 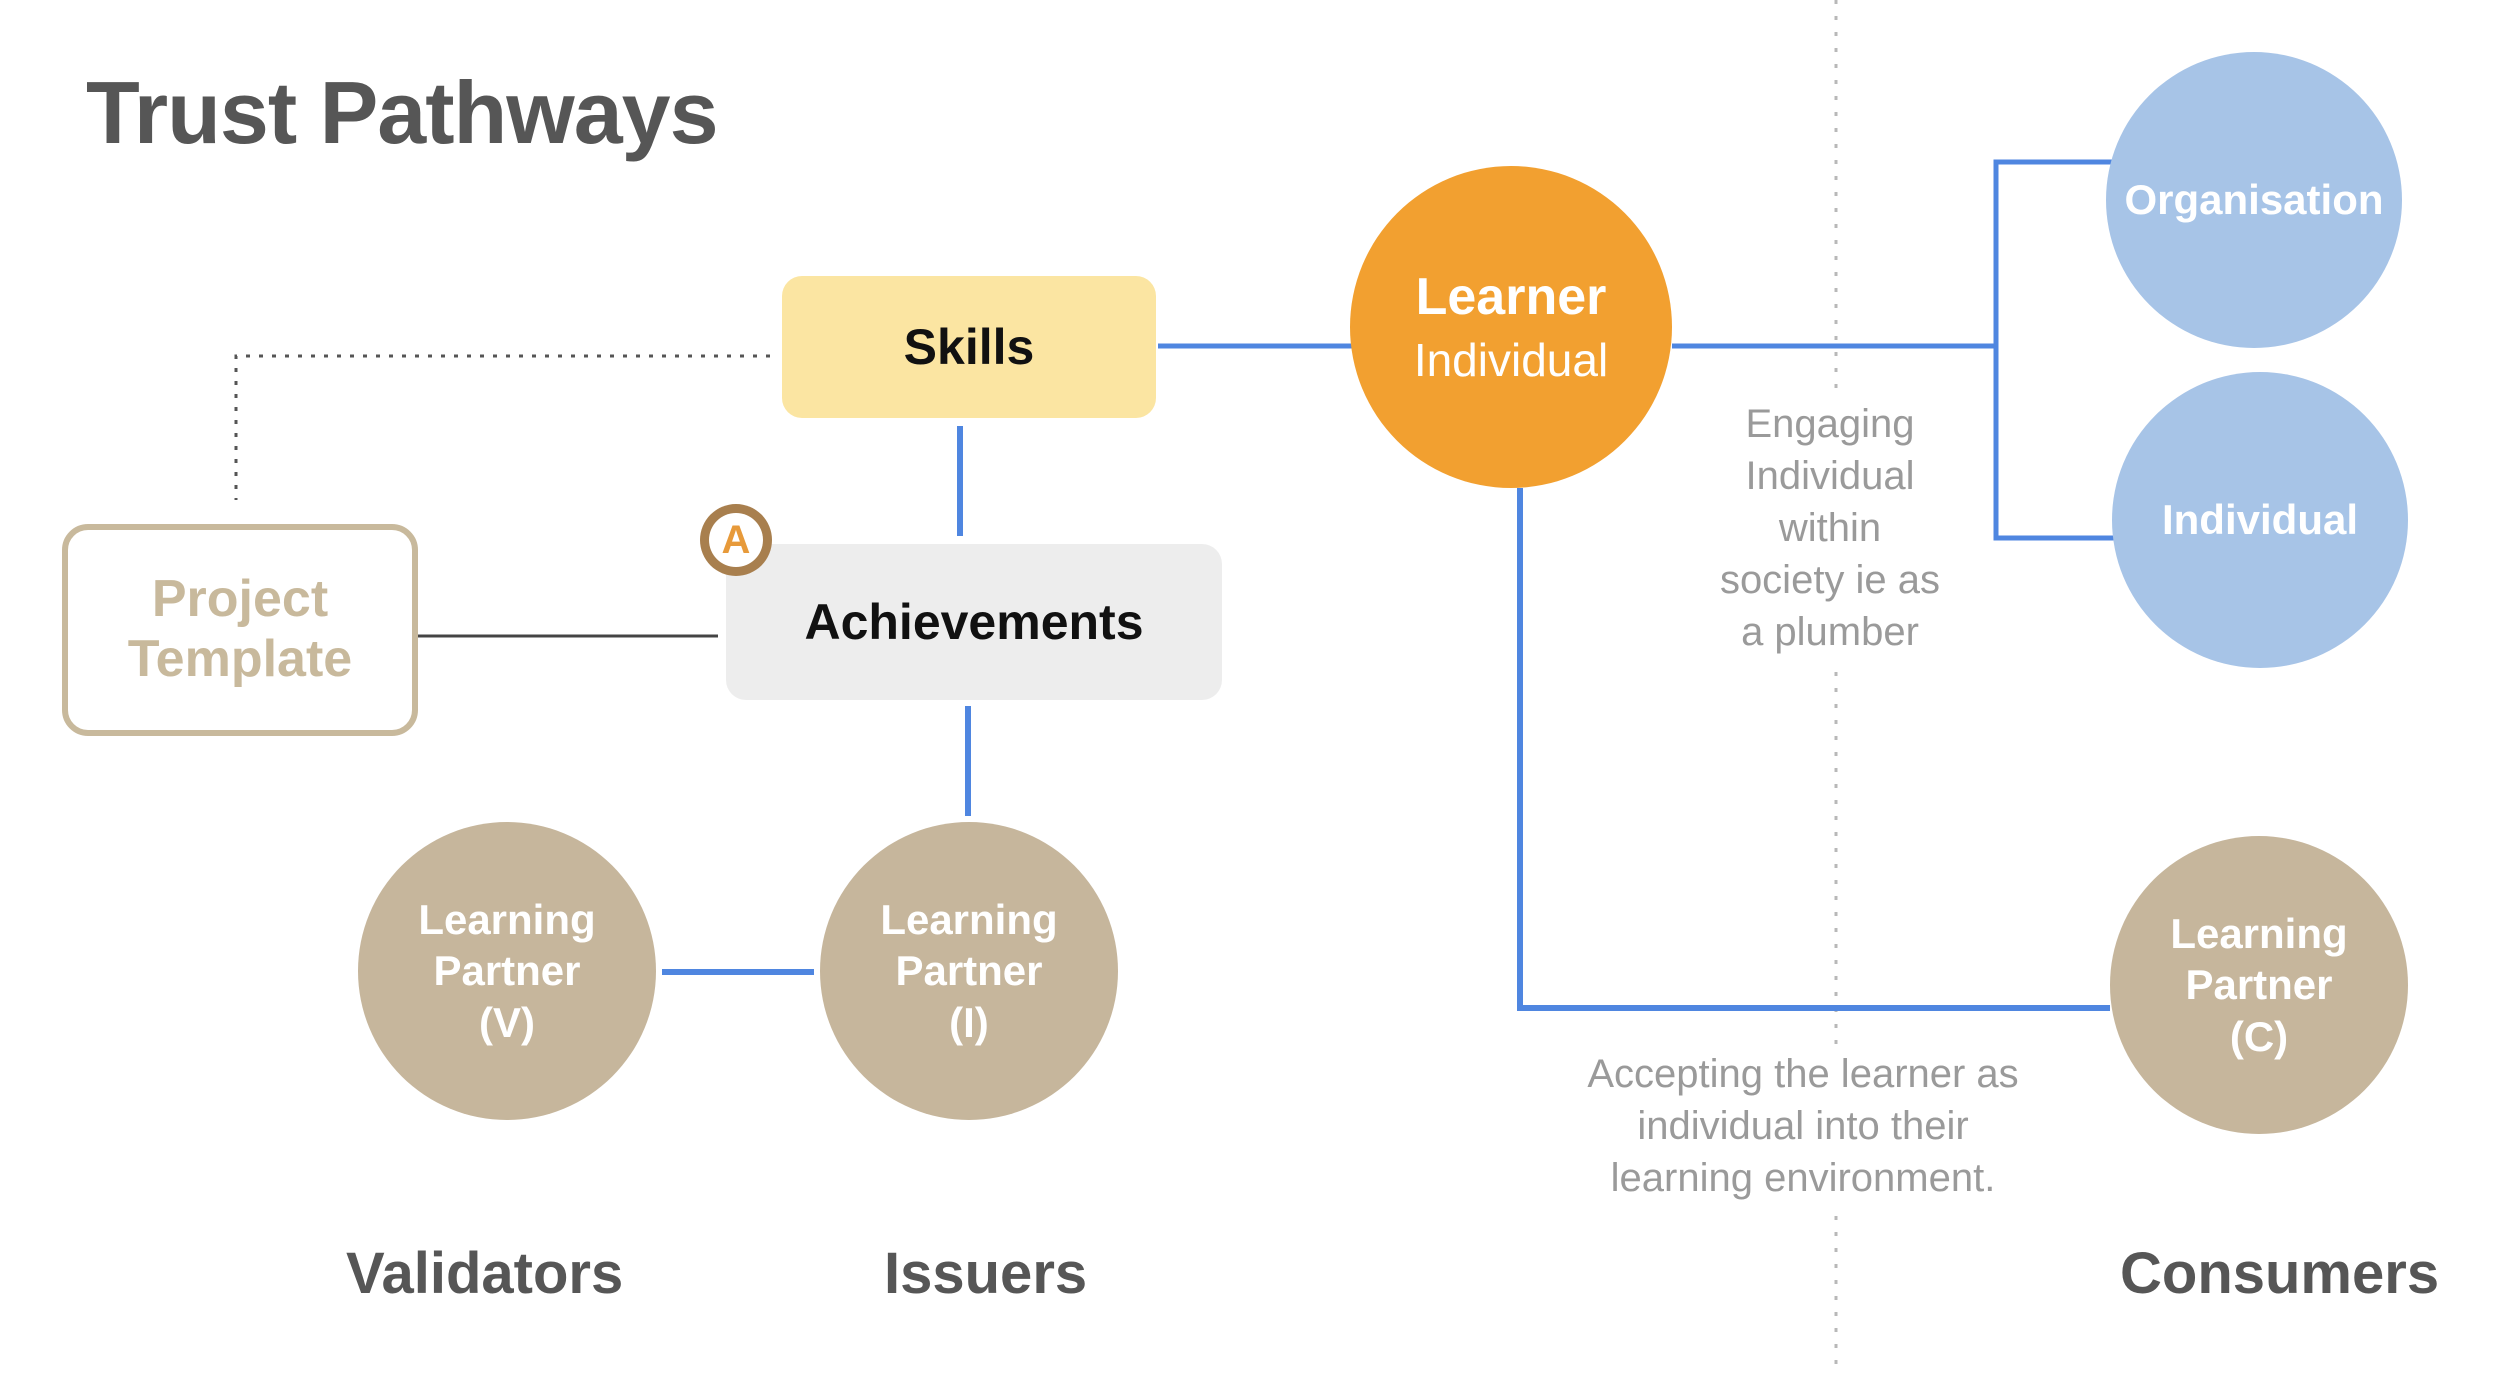 I want to click on engaging-line-2: Individual, so click(x=1830, y=476).